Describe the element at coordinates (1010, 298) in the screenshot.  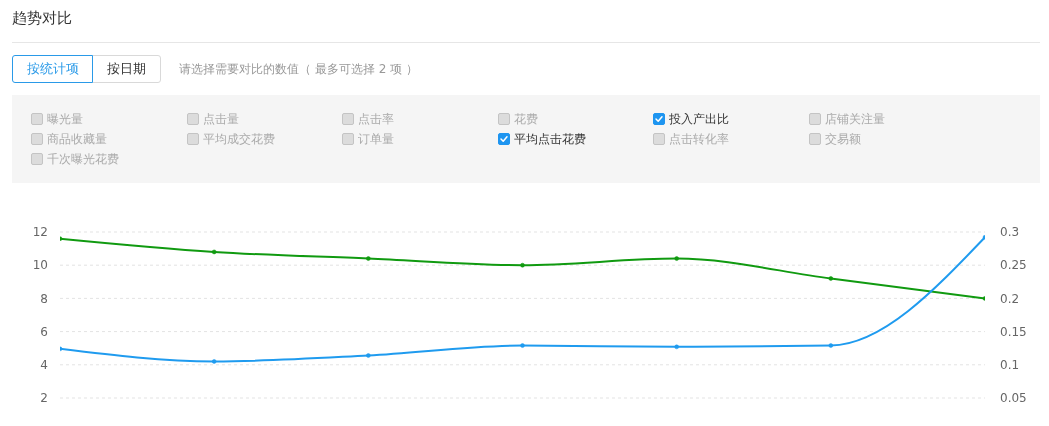
I see `y2-tick-label: 0.2` at that location.